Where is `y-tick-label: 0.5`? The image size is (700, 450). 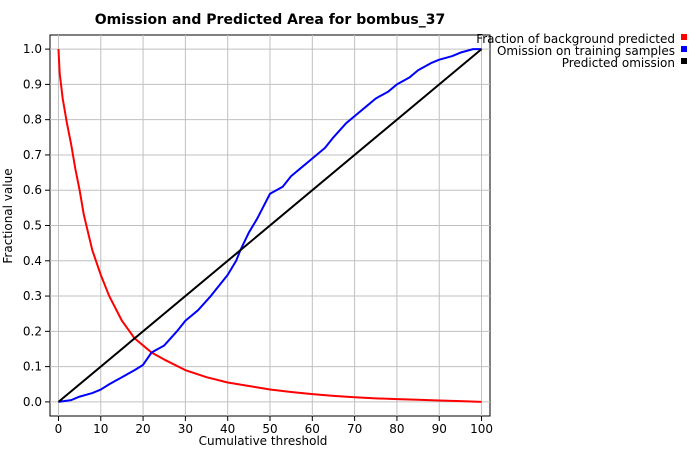
y-tick-label: 0.5 is located at coordinates (32, 226).